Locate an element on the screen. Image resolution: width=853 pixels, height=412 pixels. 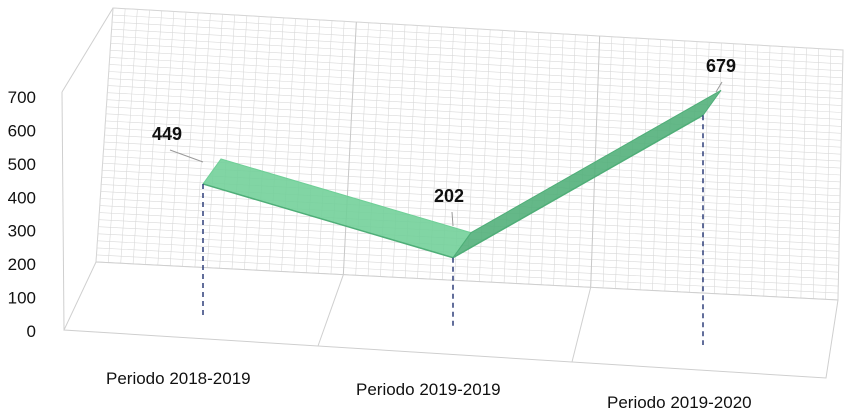
y-tick-label: 300 is located at coordinates (22, 231).